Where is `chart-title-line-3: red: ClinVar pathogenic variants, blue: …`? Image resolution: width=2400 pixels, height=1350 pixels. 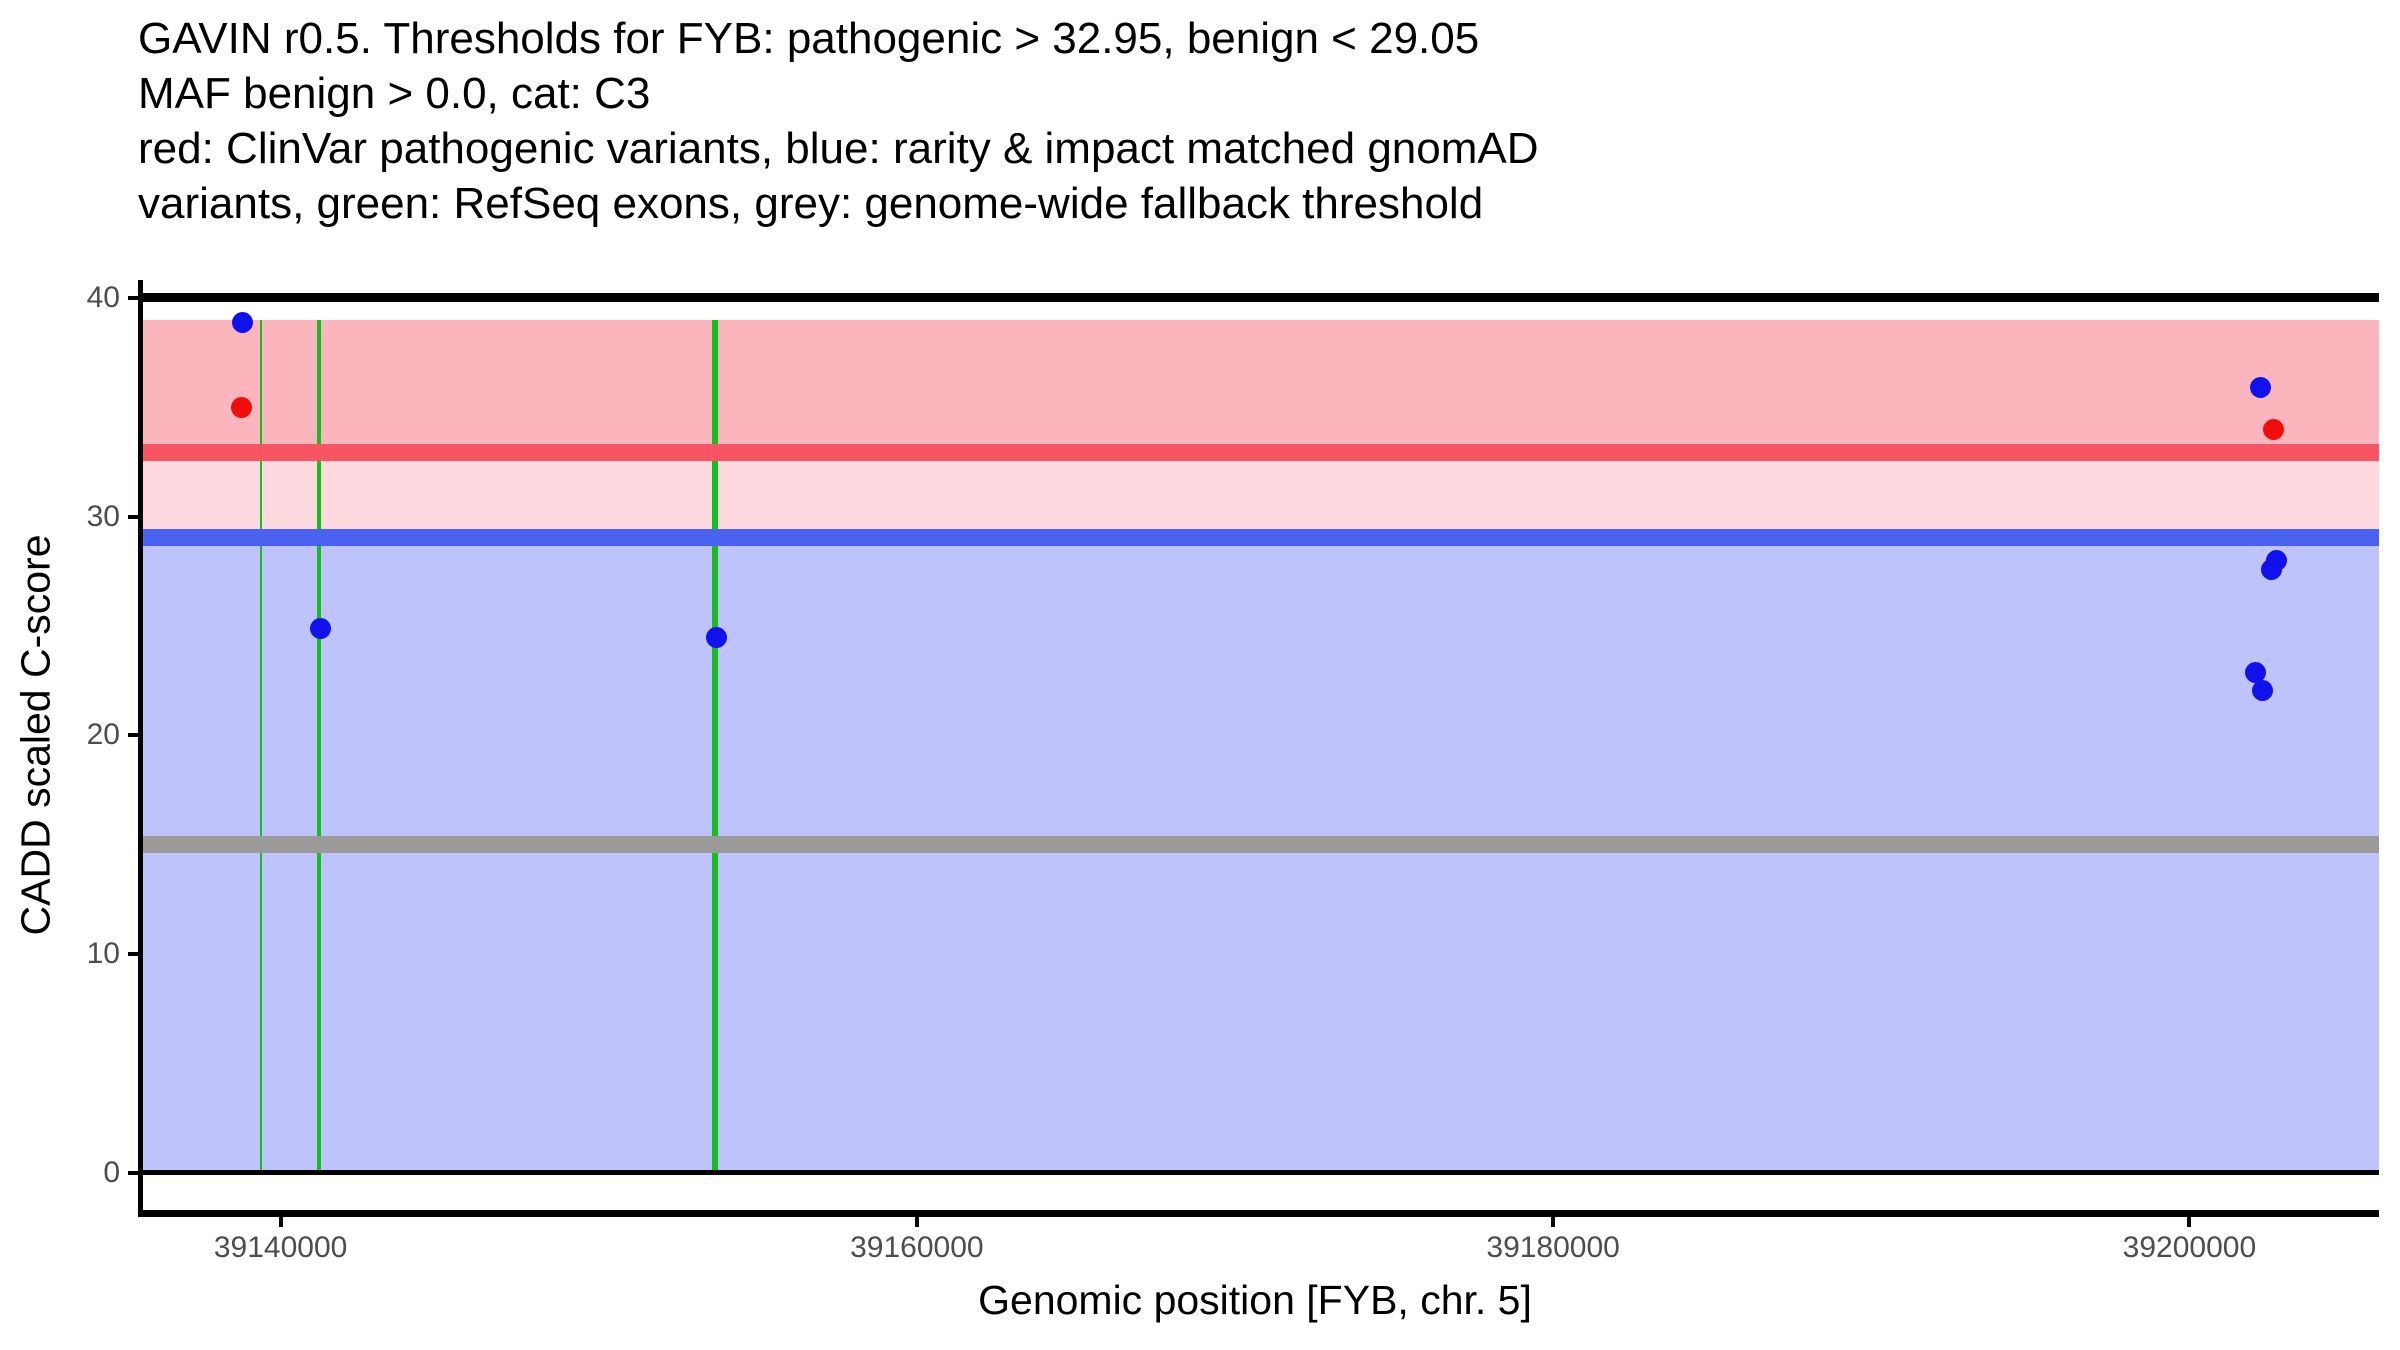 chart-title-line-3: red: ClinVar pathogenic variants, blue: … is located at coordinates (838, 148).